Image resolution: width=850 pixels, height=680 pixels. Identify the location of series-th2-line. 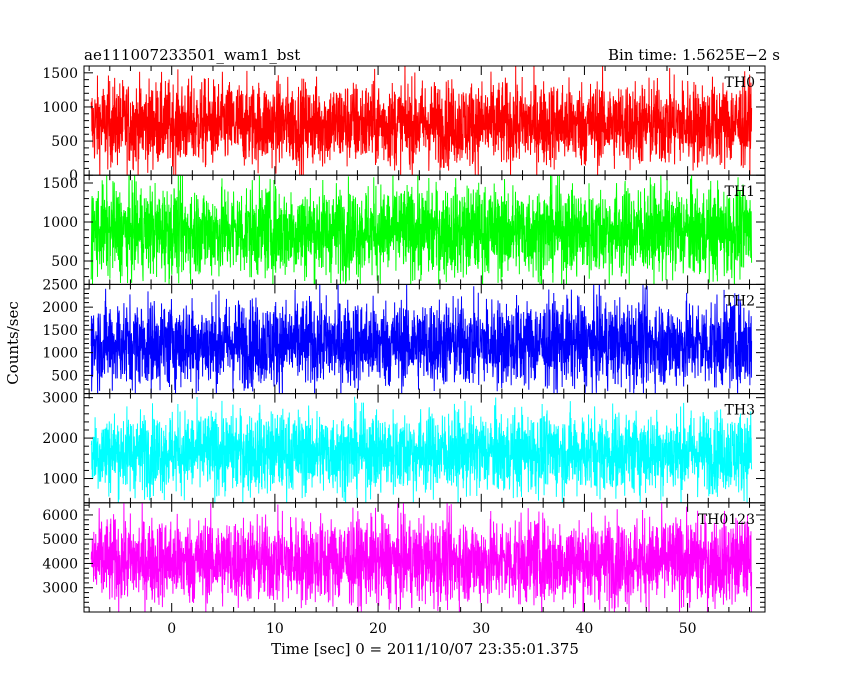
(421, 339).